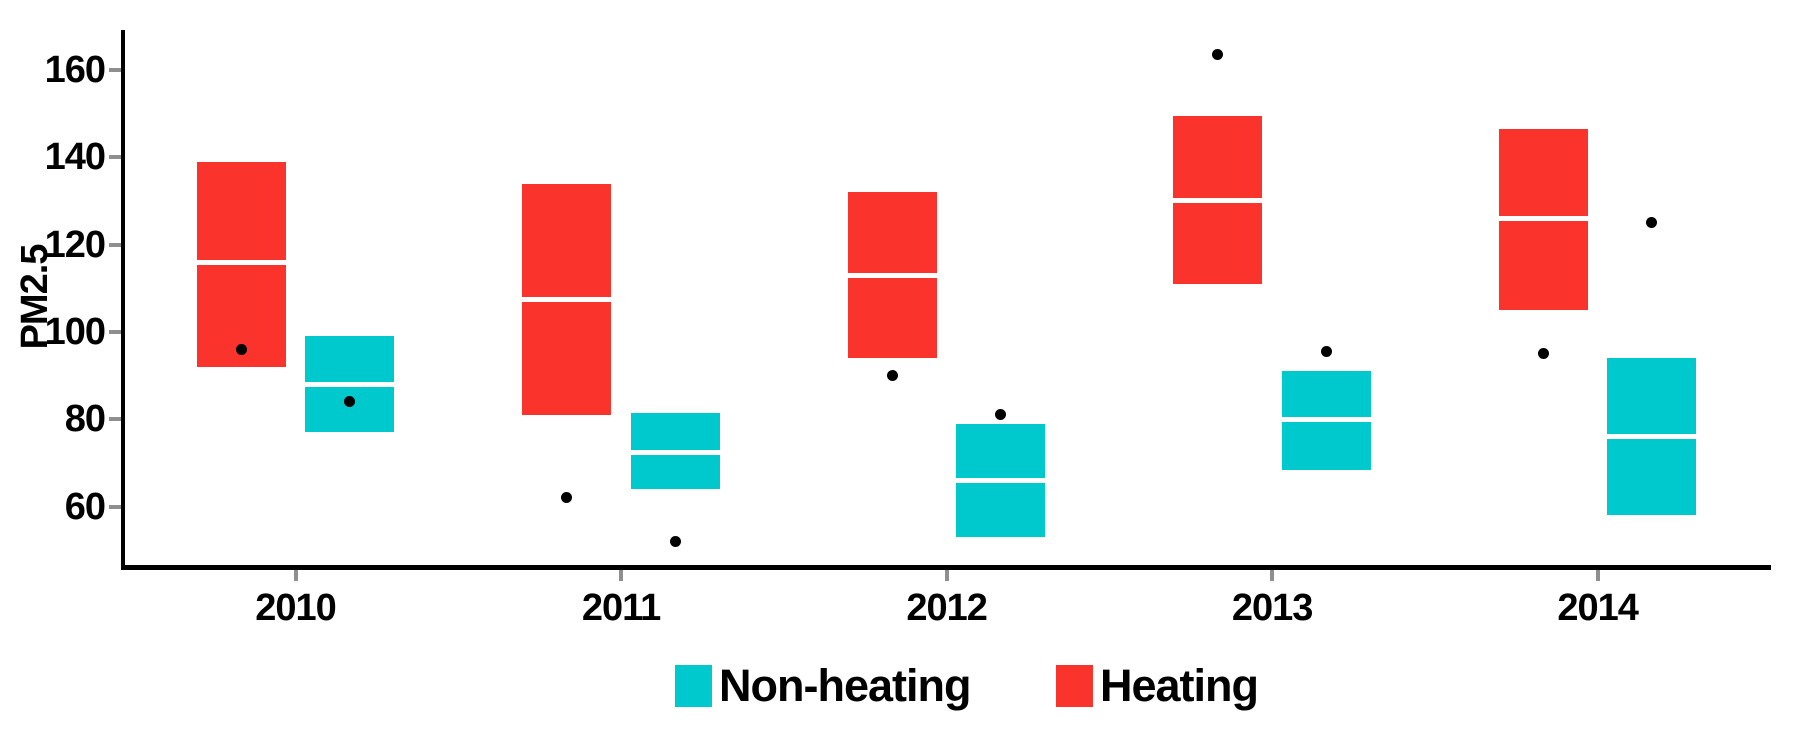  What do you see at coordinates (621, 608) in the screenshot?
I see `x-tick-label-2011: 2011` at bounding box center [621, 608].